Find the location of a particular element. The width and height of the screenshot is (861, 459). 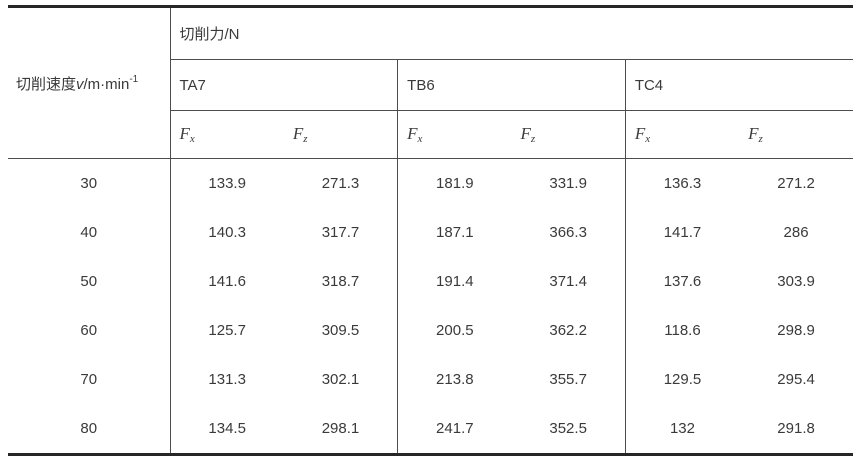

value-cell: 371.4 is located at coordinates (568, 281).